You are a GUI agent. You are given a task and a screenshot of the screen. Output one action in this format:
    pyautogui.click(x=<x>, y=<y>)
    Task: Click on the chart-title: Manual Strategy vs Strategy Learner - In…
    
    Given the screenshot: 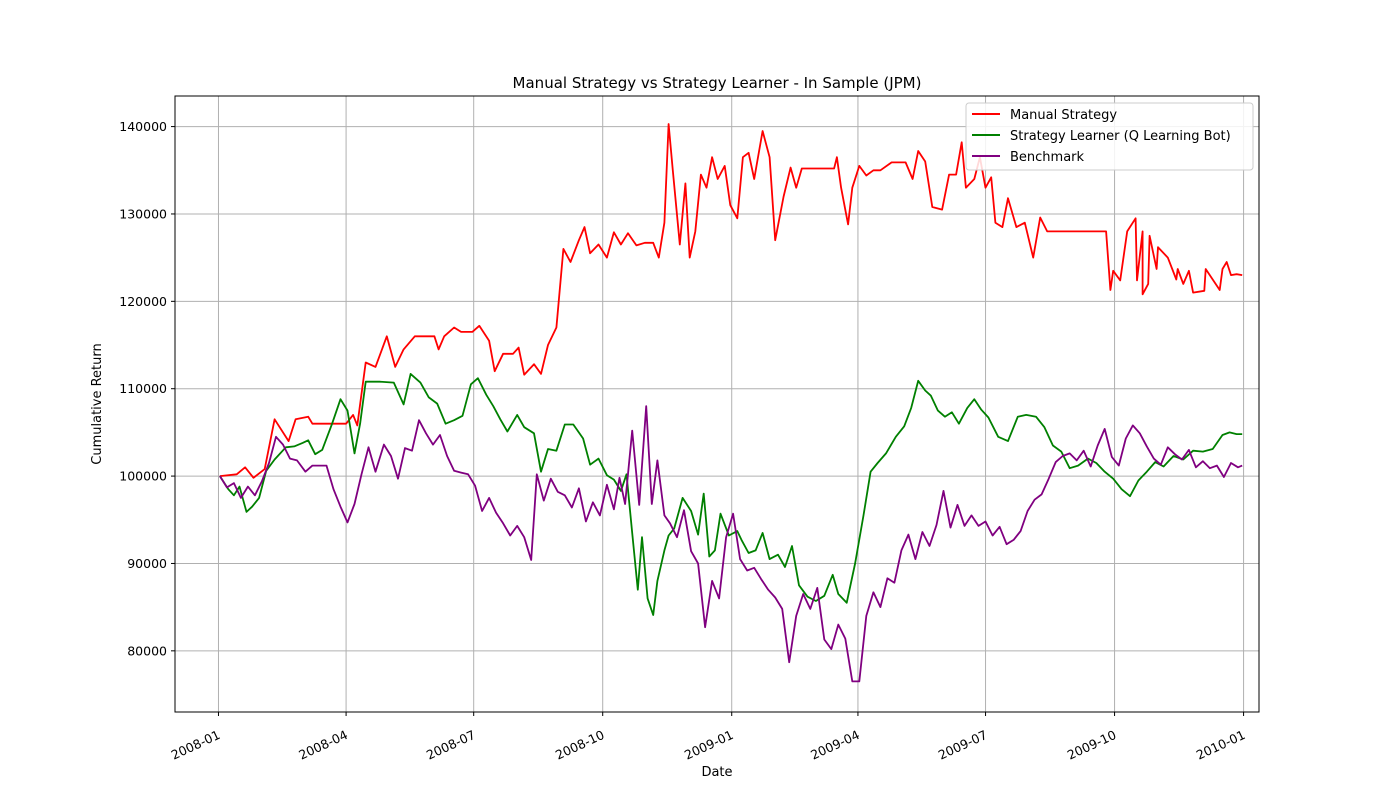 What is the action you would take?
    pyautogui.click(x=717, y=83)
    